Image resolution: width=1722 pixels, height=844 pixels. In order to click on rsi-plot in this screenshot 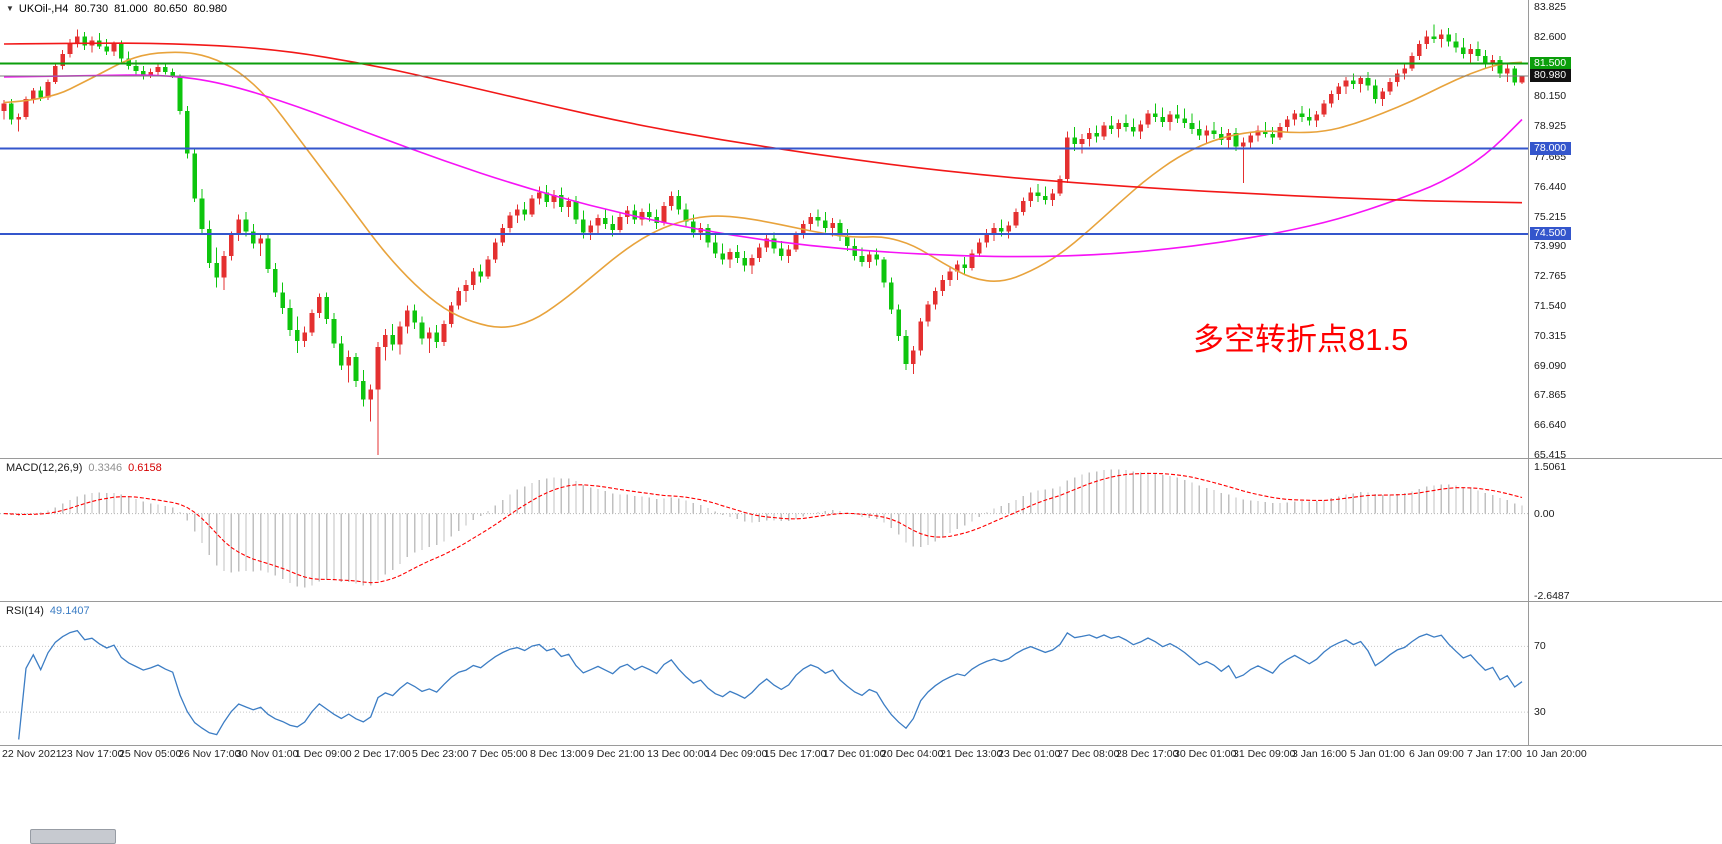, I will do `click(764, 684)`.